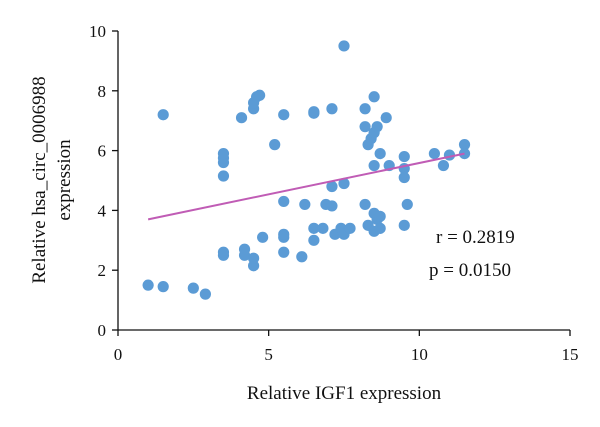 The image size is (600, 427). What do you see at coordinates (344, 393) in the screenshot?
I see `x-axis-title: Relative IGF1 expression` at bounding box center [344, 393].